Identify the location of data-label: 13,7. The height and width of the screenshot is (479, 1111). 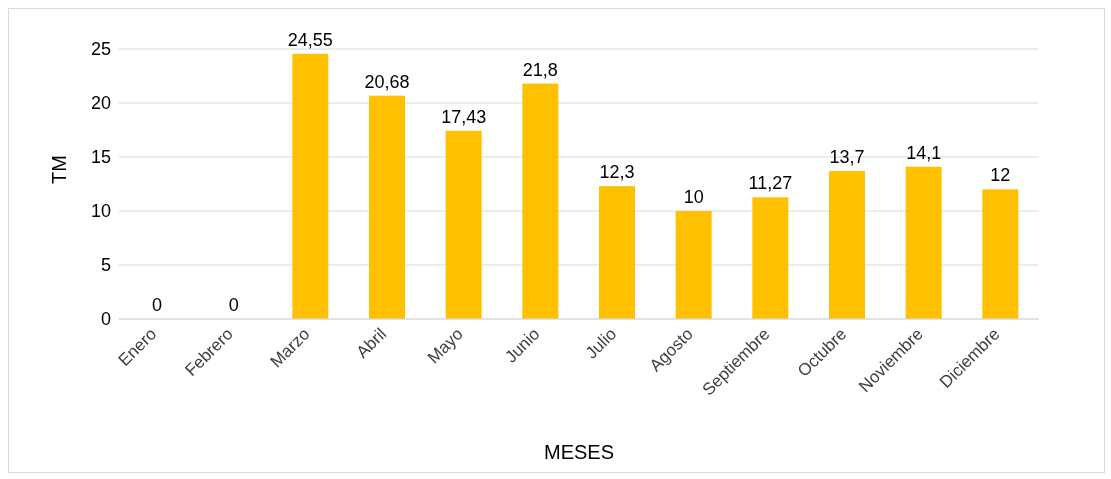
(847, 157).